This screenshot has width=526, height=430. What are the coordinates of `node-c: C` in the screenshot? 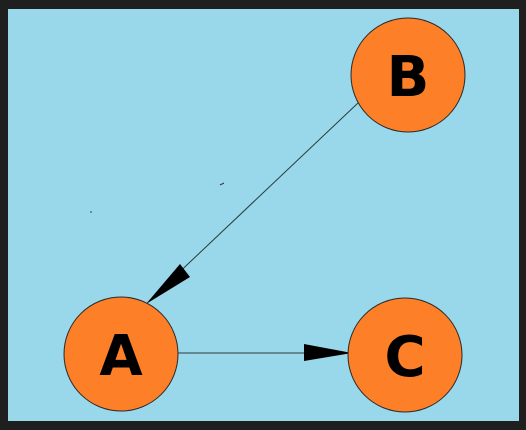 It's located at (405, 355).